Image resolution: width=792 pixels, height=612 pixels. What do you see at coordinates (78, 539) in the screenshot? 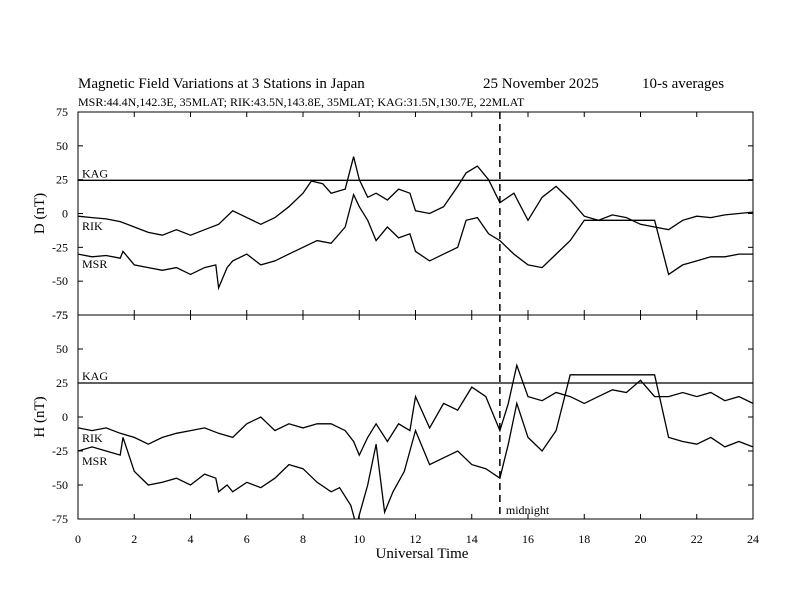
I see `x-tick-label: 0` at bounding box center [78, 539].